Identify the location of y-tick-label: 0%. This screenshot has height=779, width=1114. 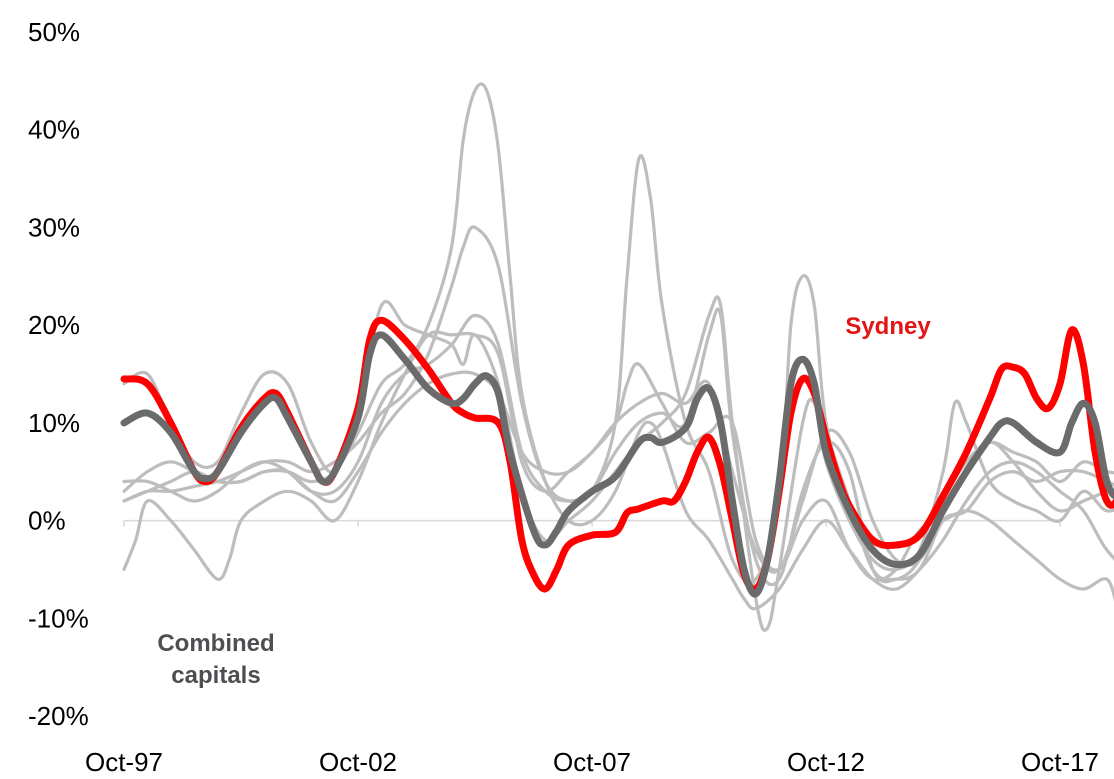
(47, 521).